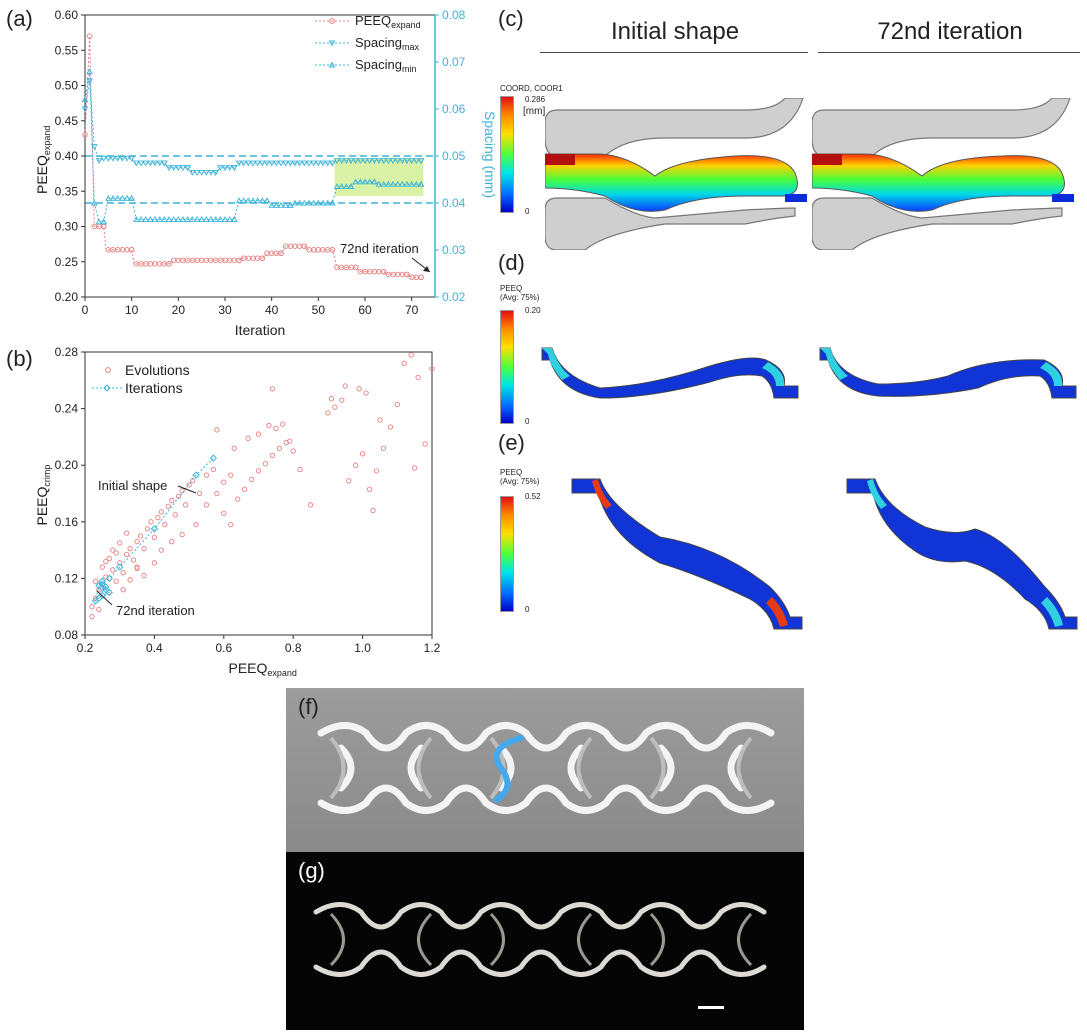 Image resolution: width=1087 pixels, height=1035 pixels. Describe the element at coordinates (511, 442) in the screenshot. I see `panel-label-e: (e)` at that location.